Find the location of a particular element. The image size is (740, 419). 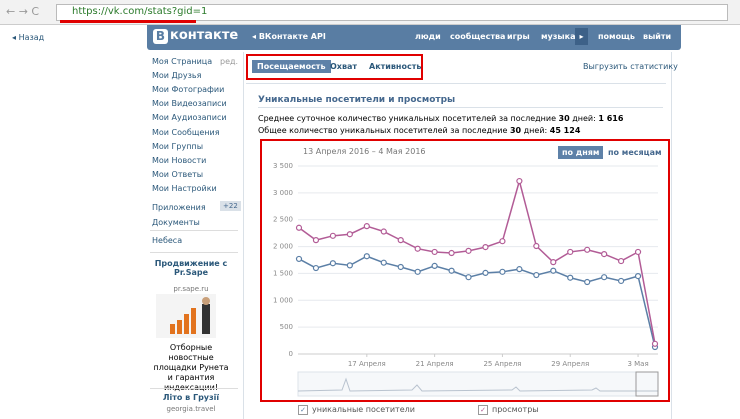

navigator-line is located at coordinates (477, 384).